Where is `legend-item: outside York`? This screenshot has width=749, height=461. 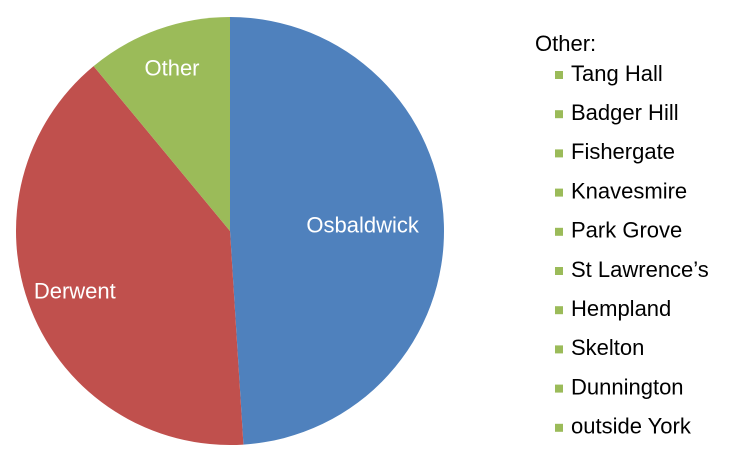
legend-item: outside York is located at coordinates (631, 426).